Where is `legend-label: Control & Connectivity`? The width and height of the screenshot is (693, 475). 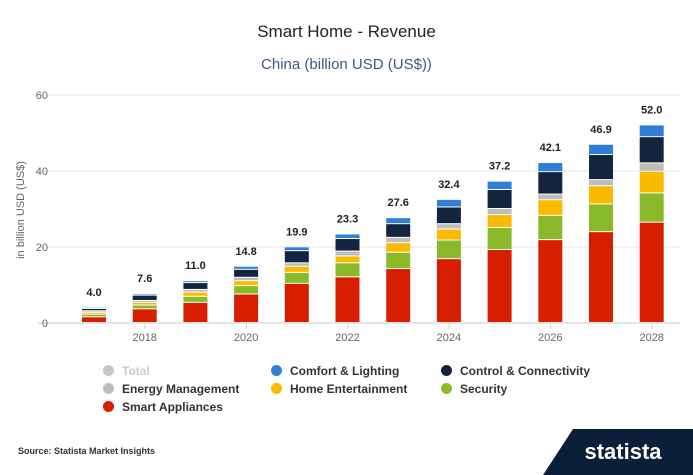
legend-label: Control & Connectivity is located at coordinates (525, 370).